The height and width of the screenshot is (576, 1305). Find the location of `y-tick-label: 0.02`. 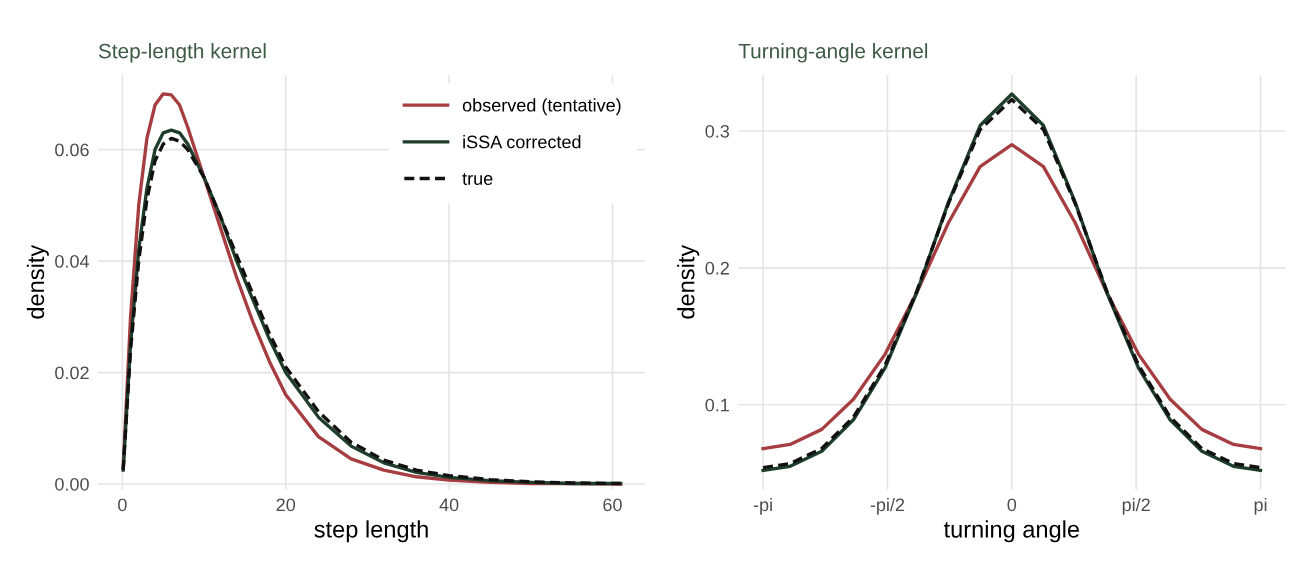

y-tick-label: 0.02 is located at coordinates (72, 373).